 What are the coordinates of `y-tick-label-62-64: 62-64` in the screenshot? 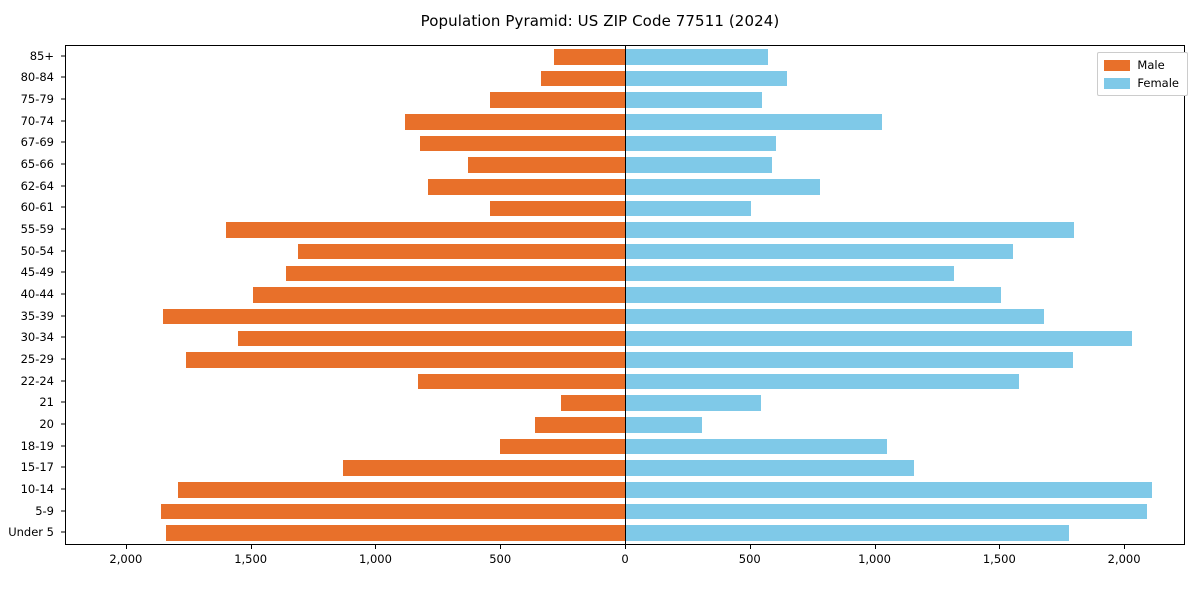 It's located at (37, 185).